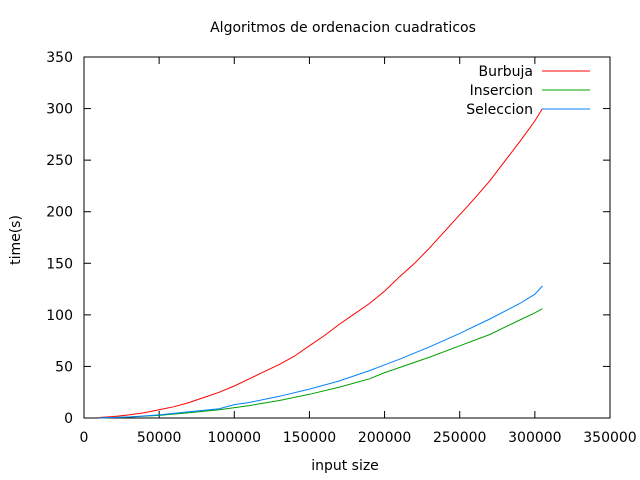  What do you see at coordinates (59, 264) in the screenshot?
I see `y-tick-label: 150` at bounding box center [59, 264].